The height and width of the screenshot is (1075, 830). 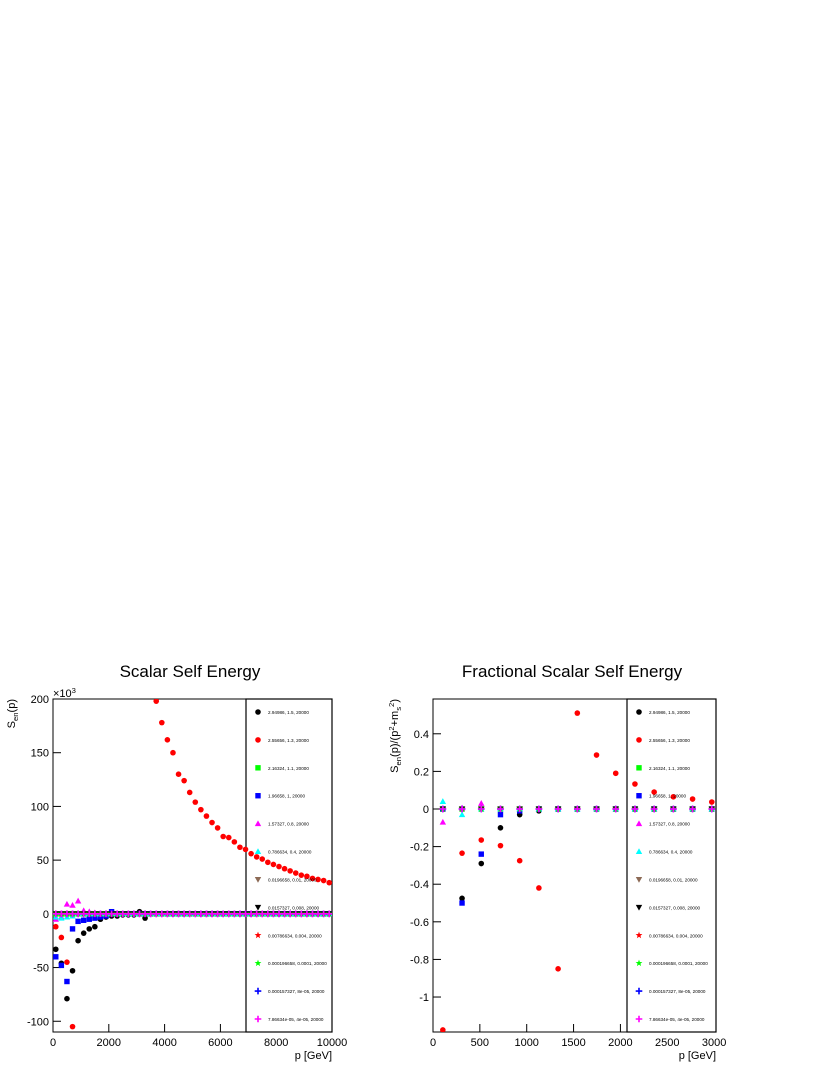 What do you see at coordinates (667, 1043) in the screenshot?
I see `x-tick-label: 2500` at bounding box center [667, 1043].